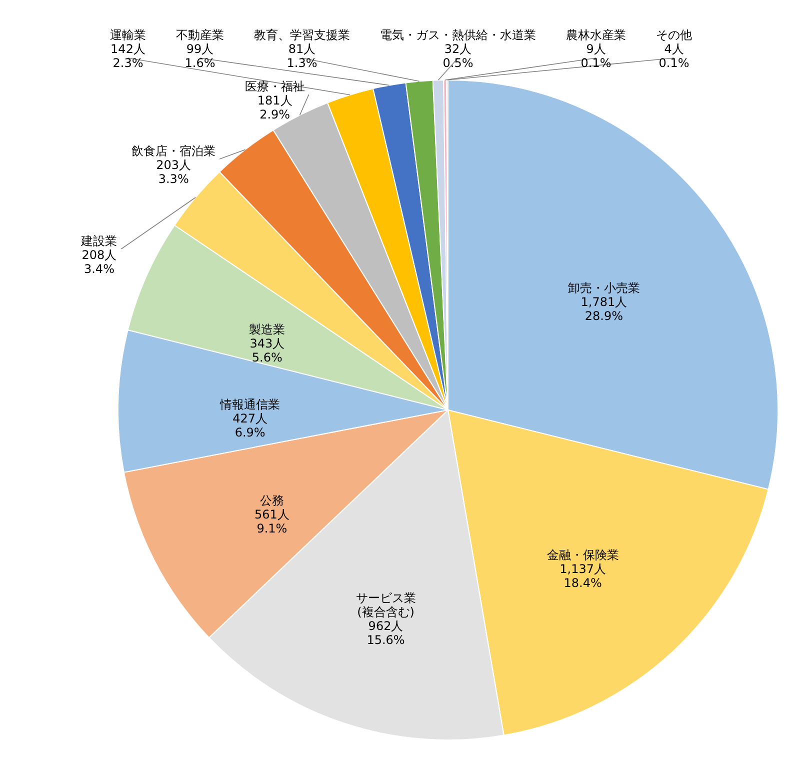 The height and width of the screenshot is (762, 800). I want to click on data-label: 32人 0.5%, so click(458, 56).